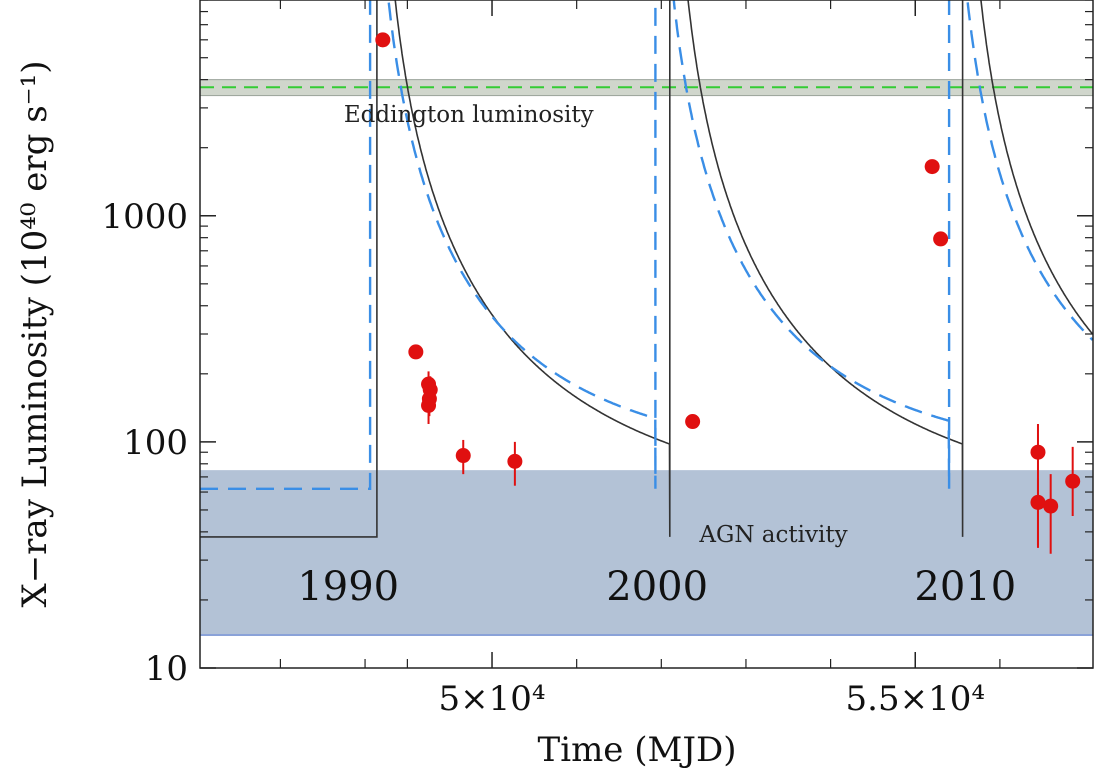  Describe the element at coordinates (965, 587) in the screenshot. I see `year-label-2010: 2010` at that location.